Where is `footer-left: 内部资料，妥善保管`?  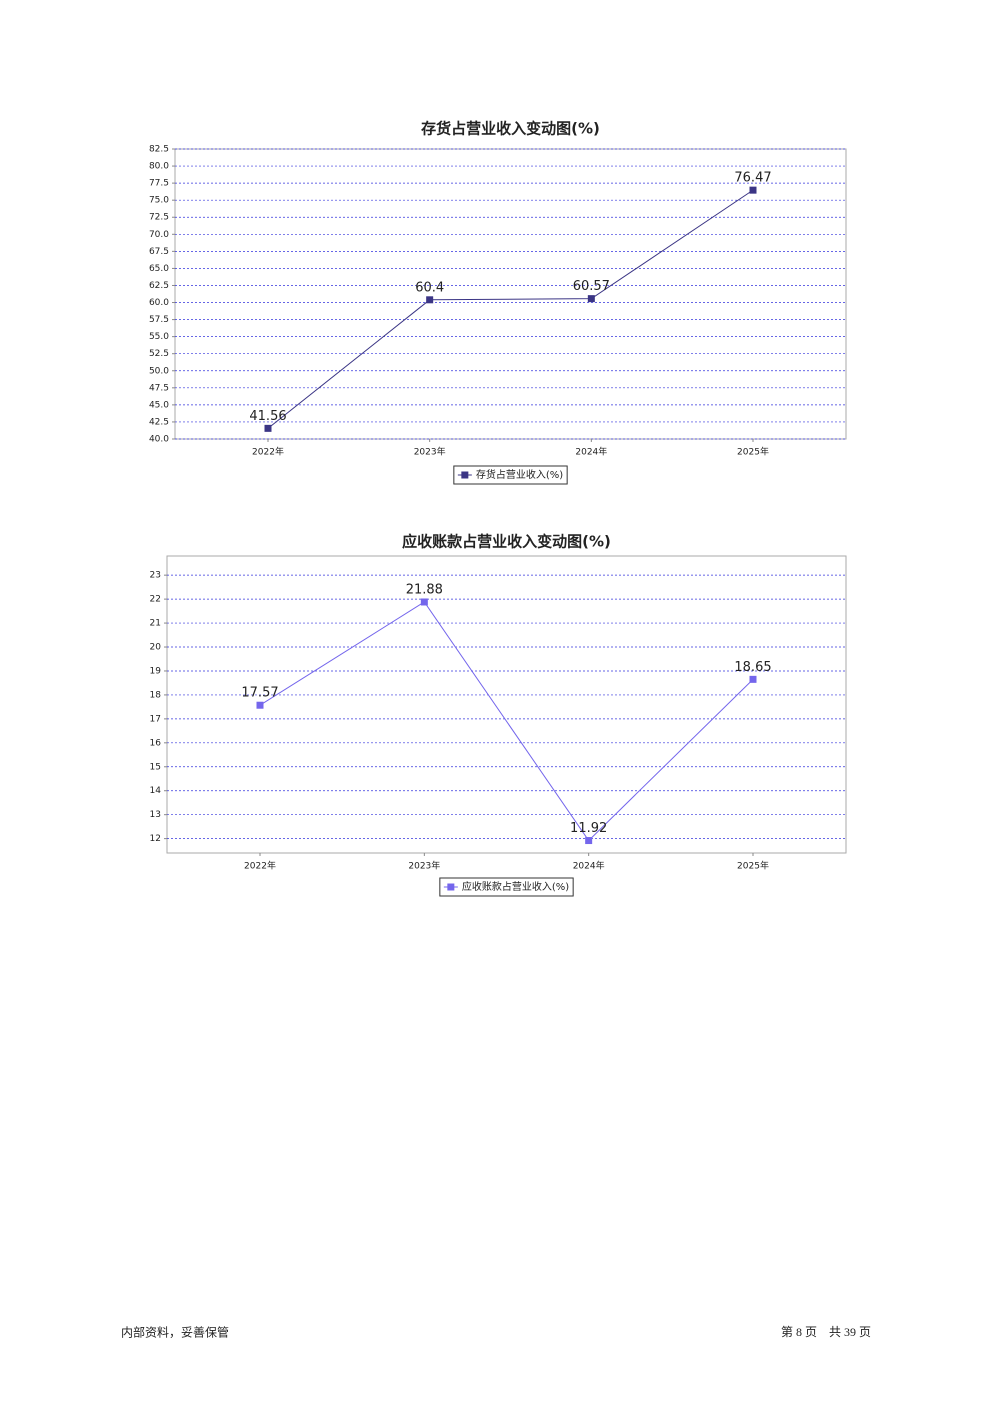 footer-left: 内部资料，妥善保管 is located at coordinates (175, 1332).